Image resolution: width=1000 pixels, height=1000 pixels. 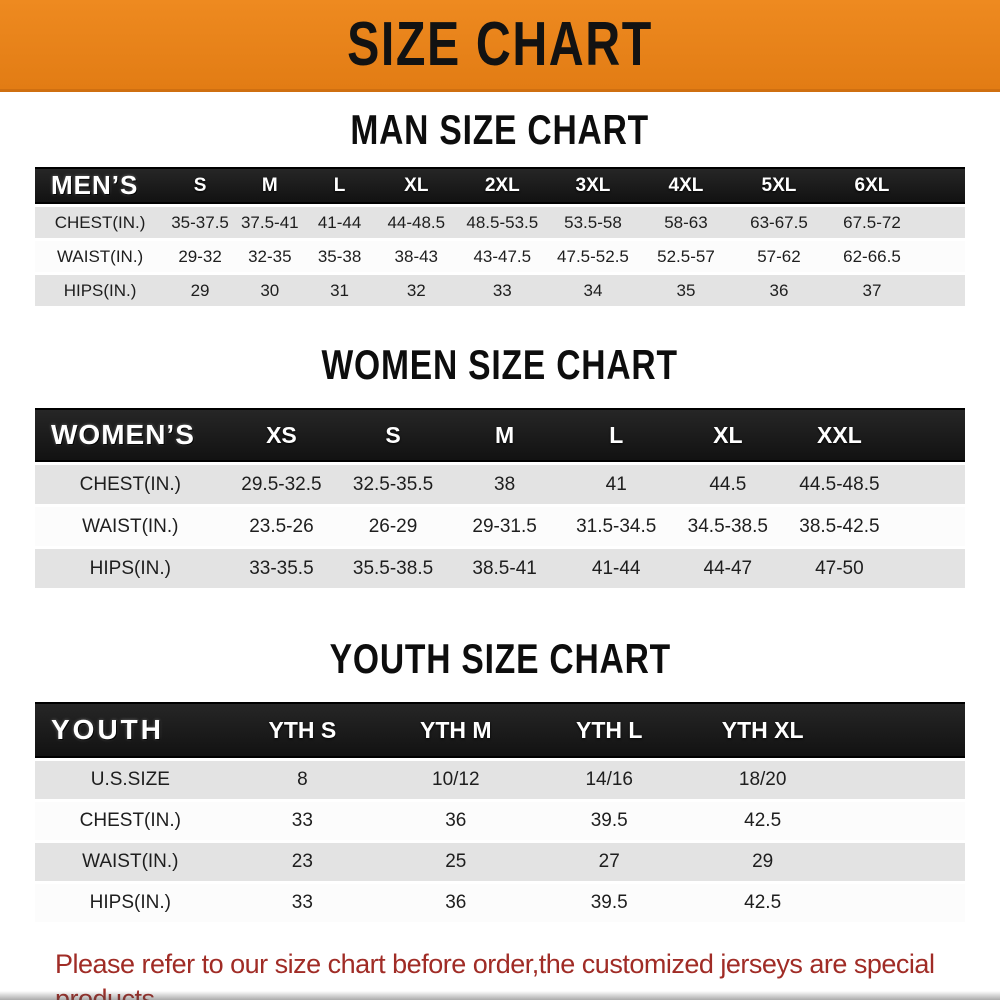 What do you see at coordinates (456, 780) in the screenshot?
I see `table-cell: 10/12` at bounding box center [456, 780].